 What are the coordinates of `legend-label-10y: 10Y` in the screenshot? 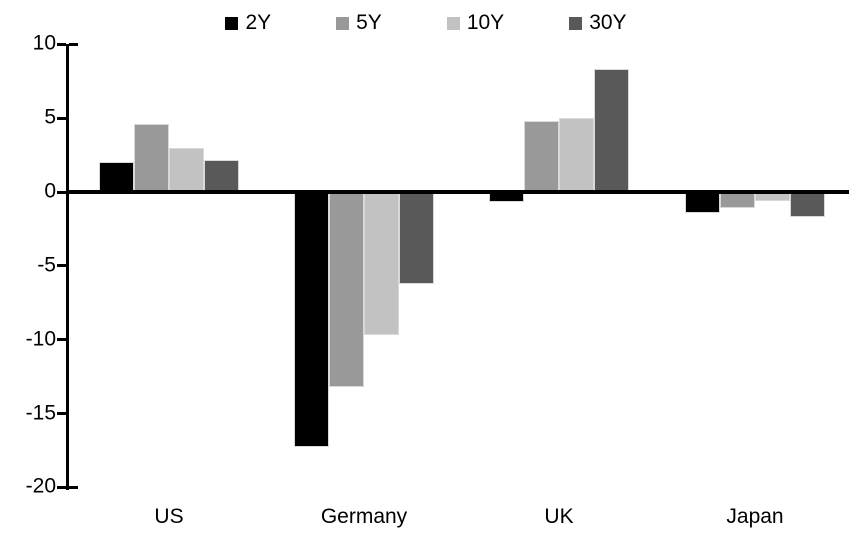 It's located at (485, 22).